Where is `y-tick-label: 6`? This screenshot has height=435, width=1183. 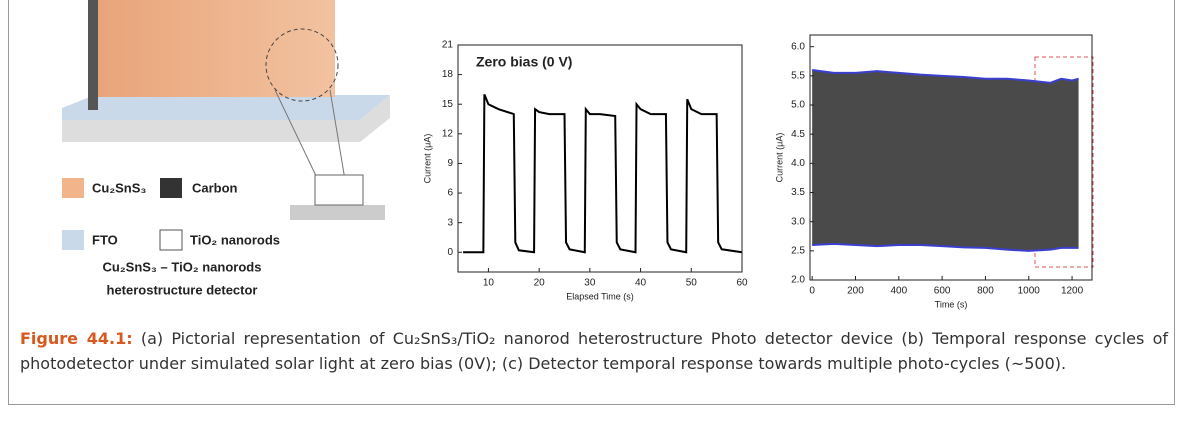
y-tick-label: 6 is located at coordinates (450, 193).